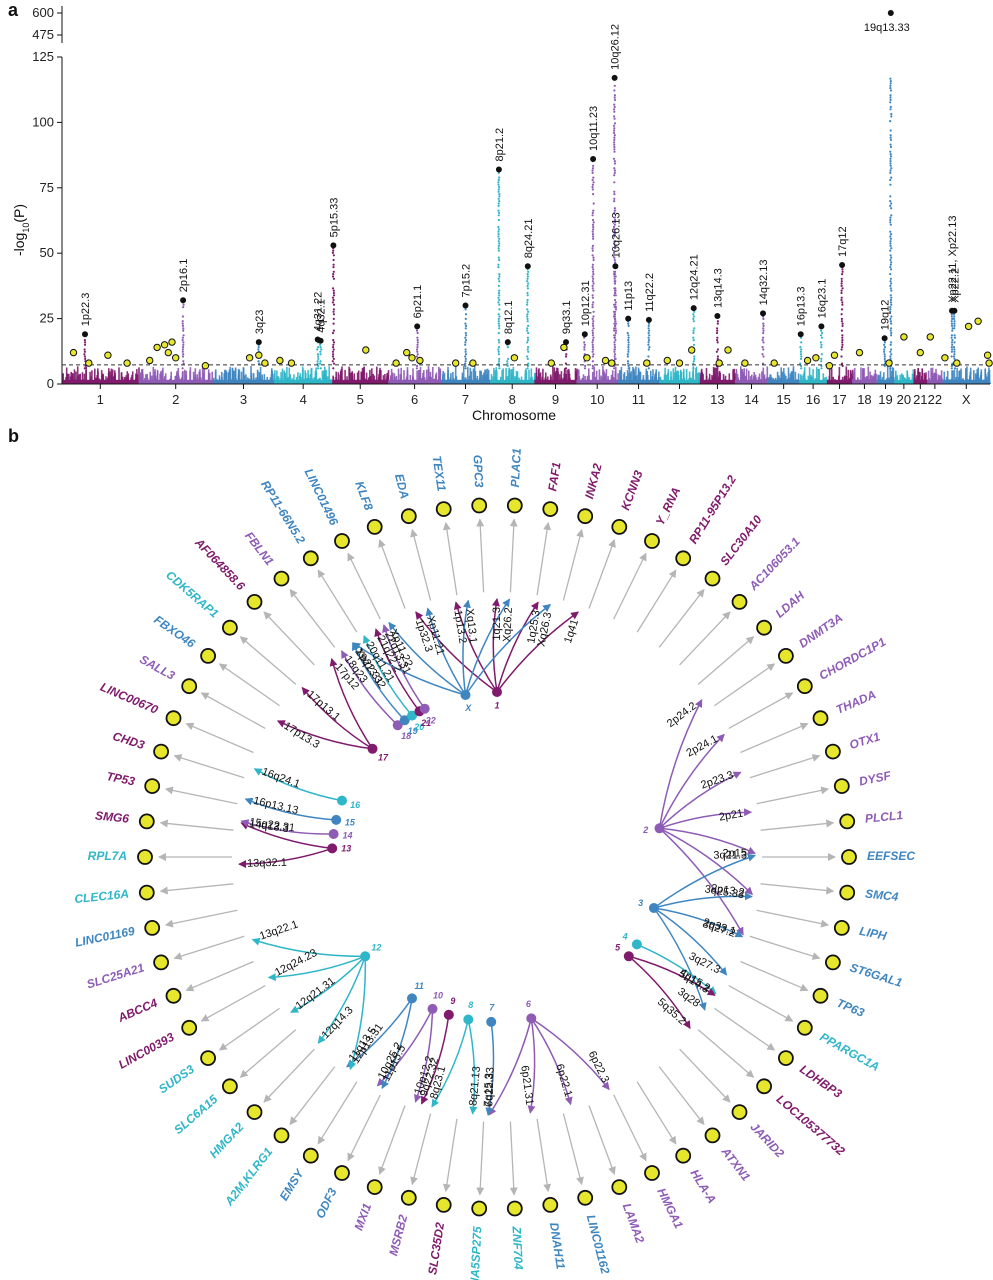  Describe the element at coordinates (890, 13) in the screenshot. I see `lead-snp` at that location.